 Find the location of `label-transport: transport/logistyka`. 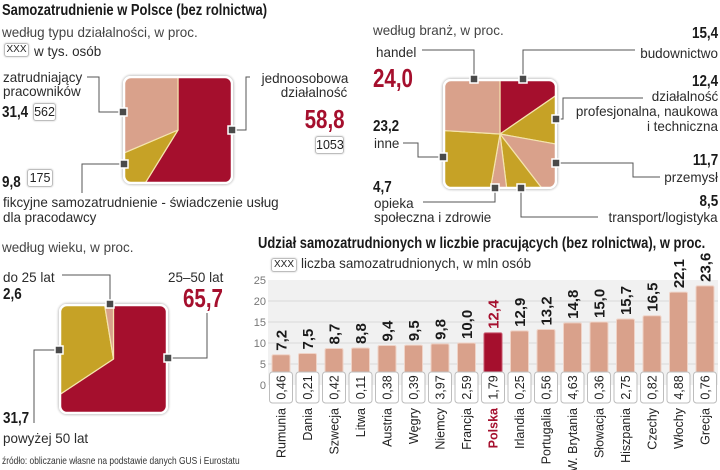

label-transport: transport/logistyka is located at coordinates (663, 217).